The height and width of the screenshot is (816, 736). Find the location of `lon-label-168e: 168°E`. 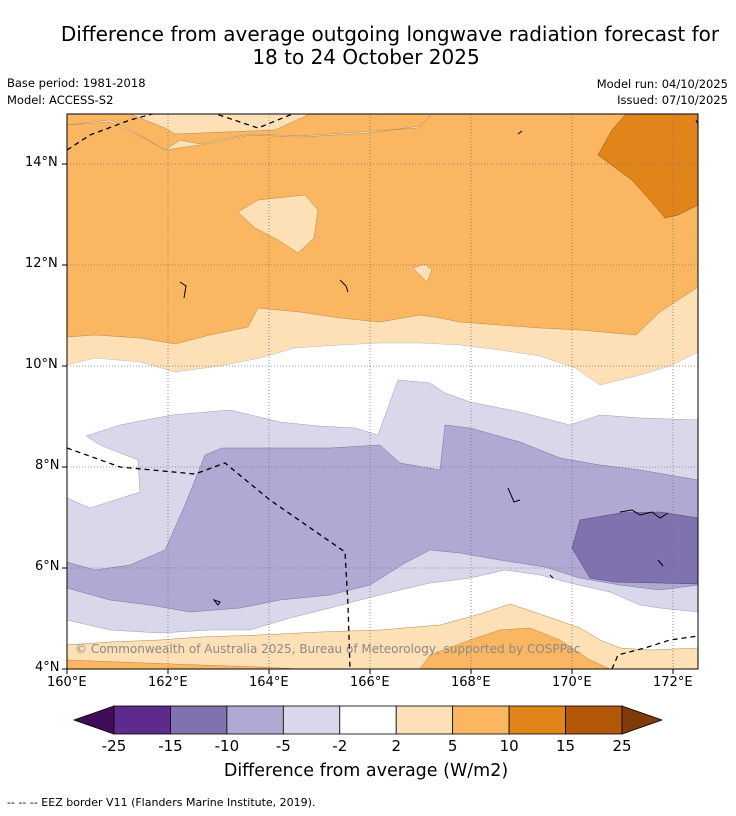

lon-label-168e: 168°E is located at coordinates (471, 682).